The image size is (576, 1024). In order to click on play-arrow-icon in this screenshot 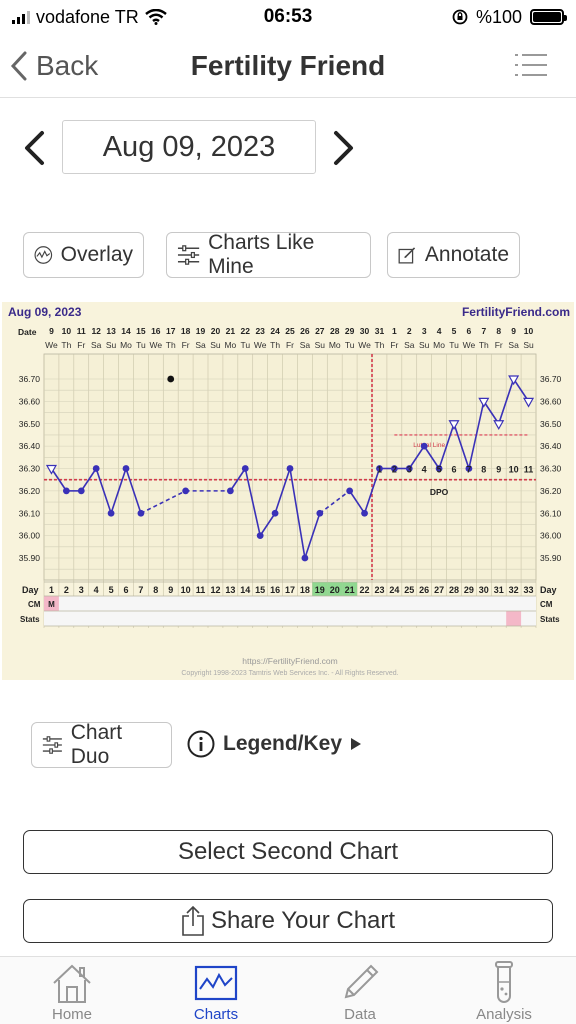, I will do `click(356, 744)`.